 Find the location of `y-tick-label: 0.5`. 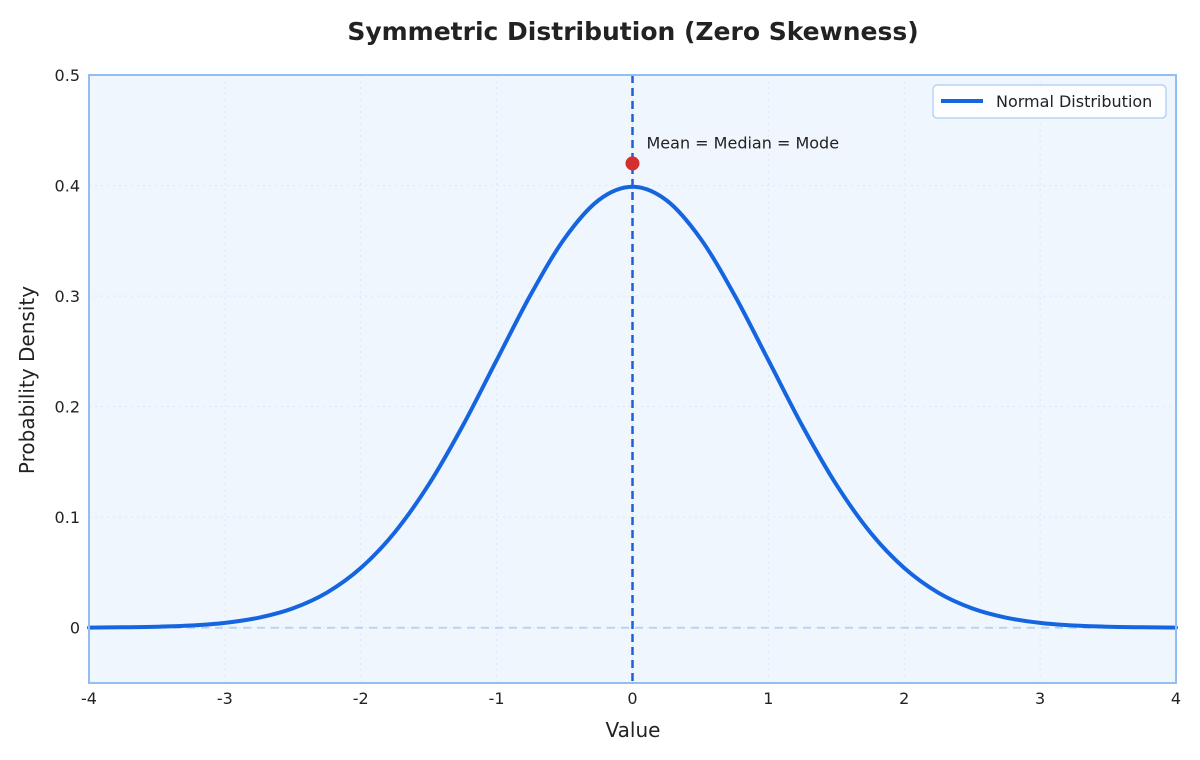

y-tick-label: 0.5 is located at coordinates (67, 75).